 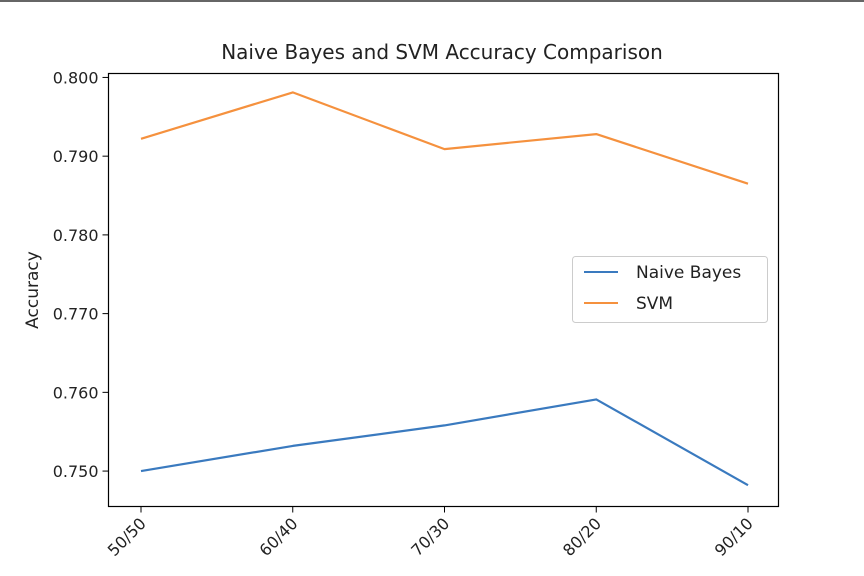 What do you see at coordinates (444, 138) in the screenshot?
I see `series-line-svm` at bounding box center [444, 138].